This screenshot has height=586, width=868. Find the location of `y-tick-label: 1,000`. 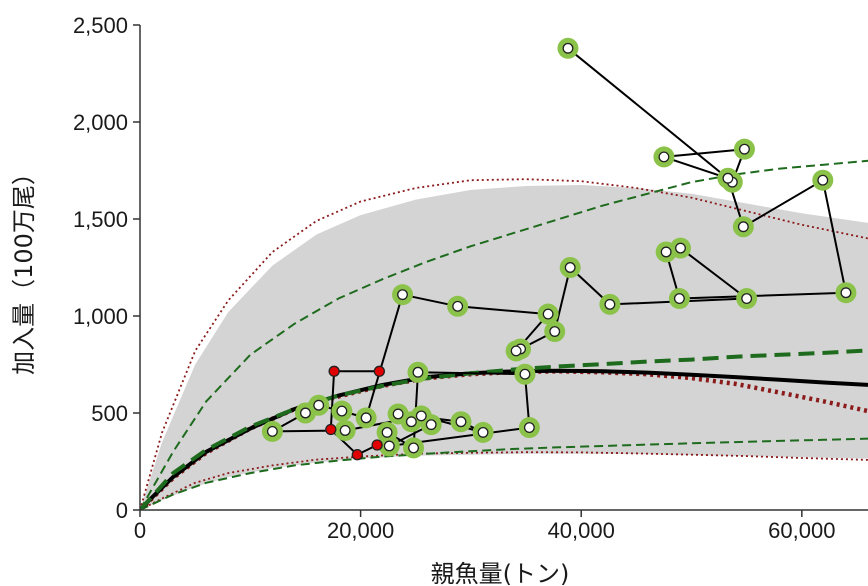

y-tick-label: 1,000 is located at coordinates (100, 316).